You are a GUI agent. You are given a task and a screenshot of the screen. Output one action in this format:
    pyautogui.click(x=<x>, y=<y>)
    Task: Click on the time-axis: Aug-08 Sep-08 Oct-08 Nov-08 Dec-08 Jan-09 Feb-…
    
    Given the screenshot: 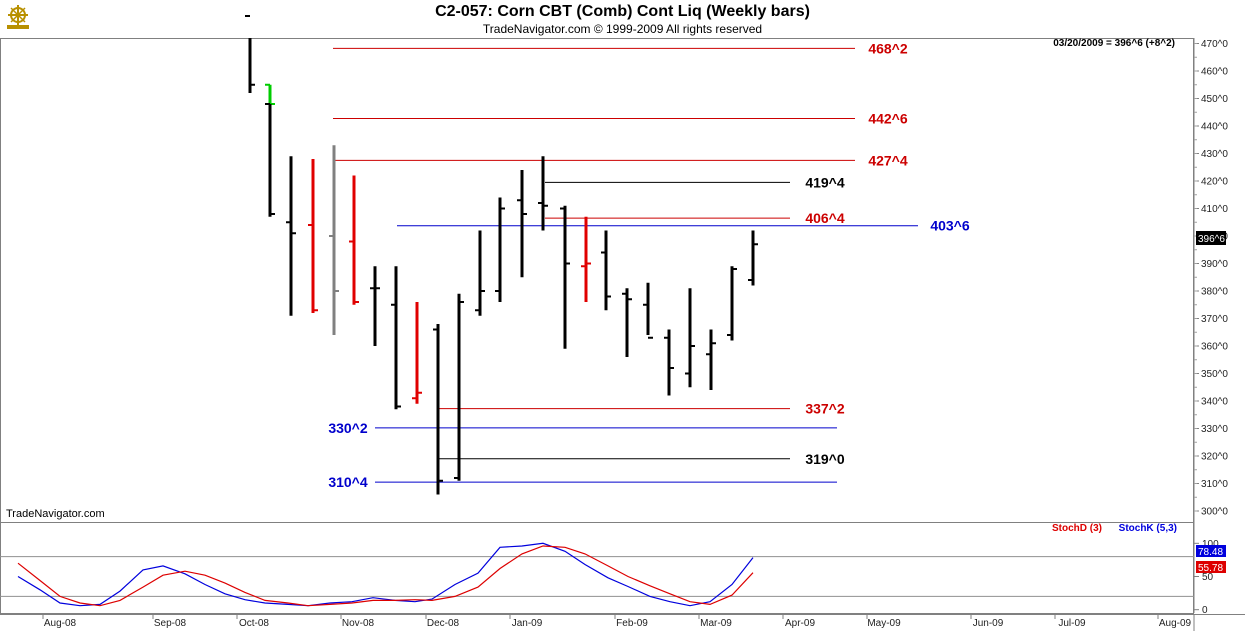 What is the action you would take?
    pyautogui.click(x=617, y=621)
    